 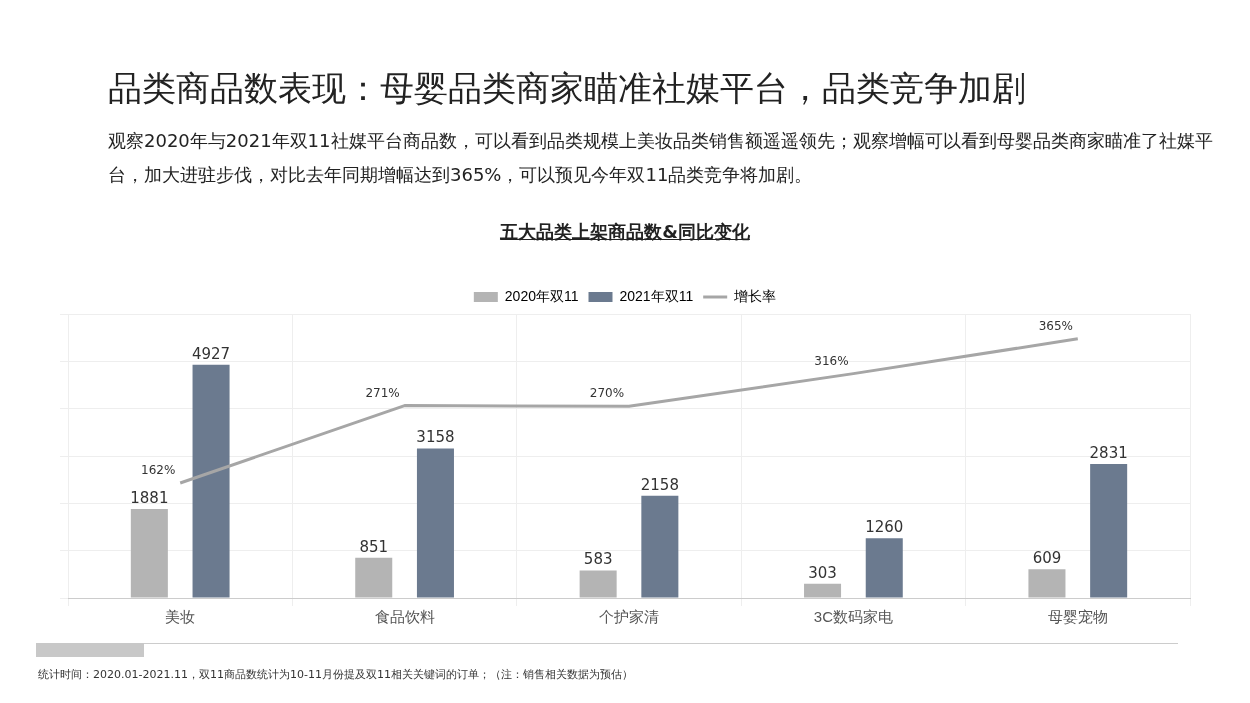 What do you see at coordinates (659, 484) in the screenshot?
I see `data-label: 2158` at bounding box center [659, 484].